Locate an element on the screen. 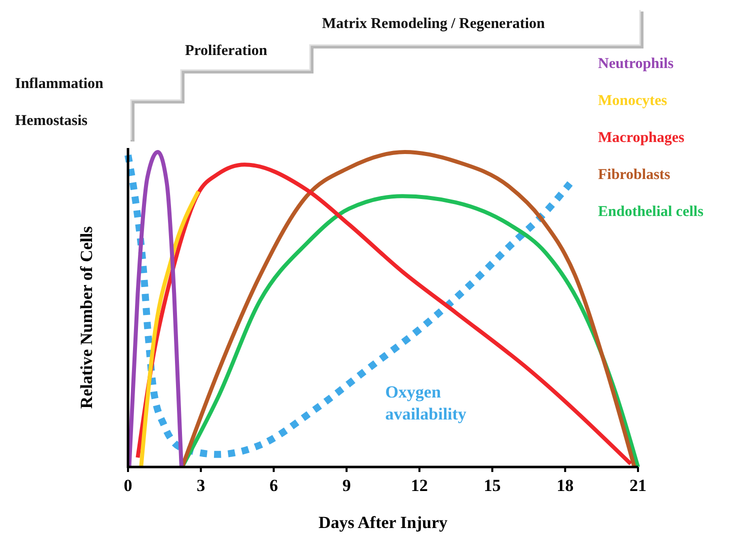  text: Fibroblasts is located at coordinates (634, 175).